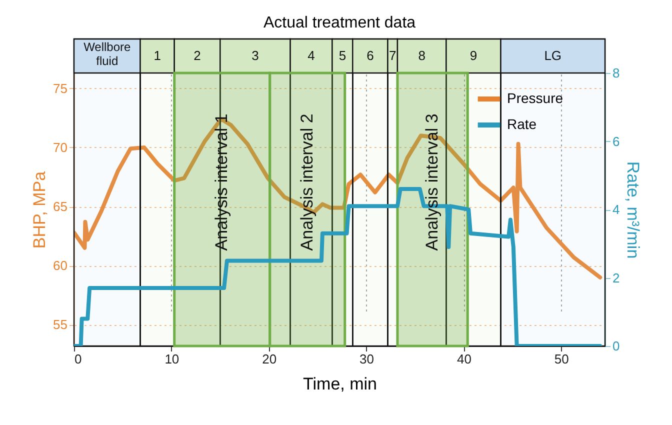 The image size is (672, 425). I want to click on y-tick-label: 55, so click(60, 324).